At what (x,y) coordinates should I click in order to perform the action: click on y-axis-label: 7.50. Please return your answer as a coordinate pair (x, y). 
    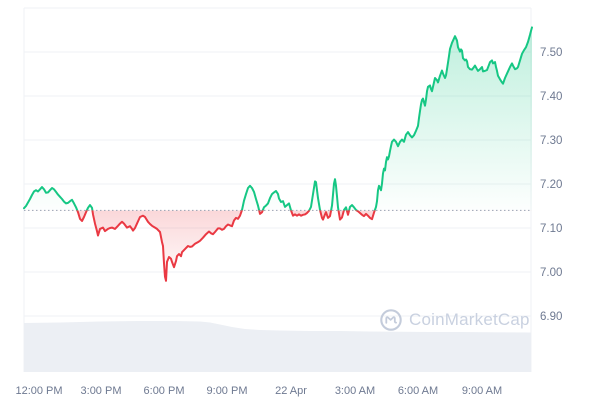
    Looking at the image, I should click on (551, 53).